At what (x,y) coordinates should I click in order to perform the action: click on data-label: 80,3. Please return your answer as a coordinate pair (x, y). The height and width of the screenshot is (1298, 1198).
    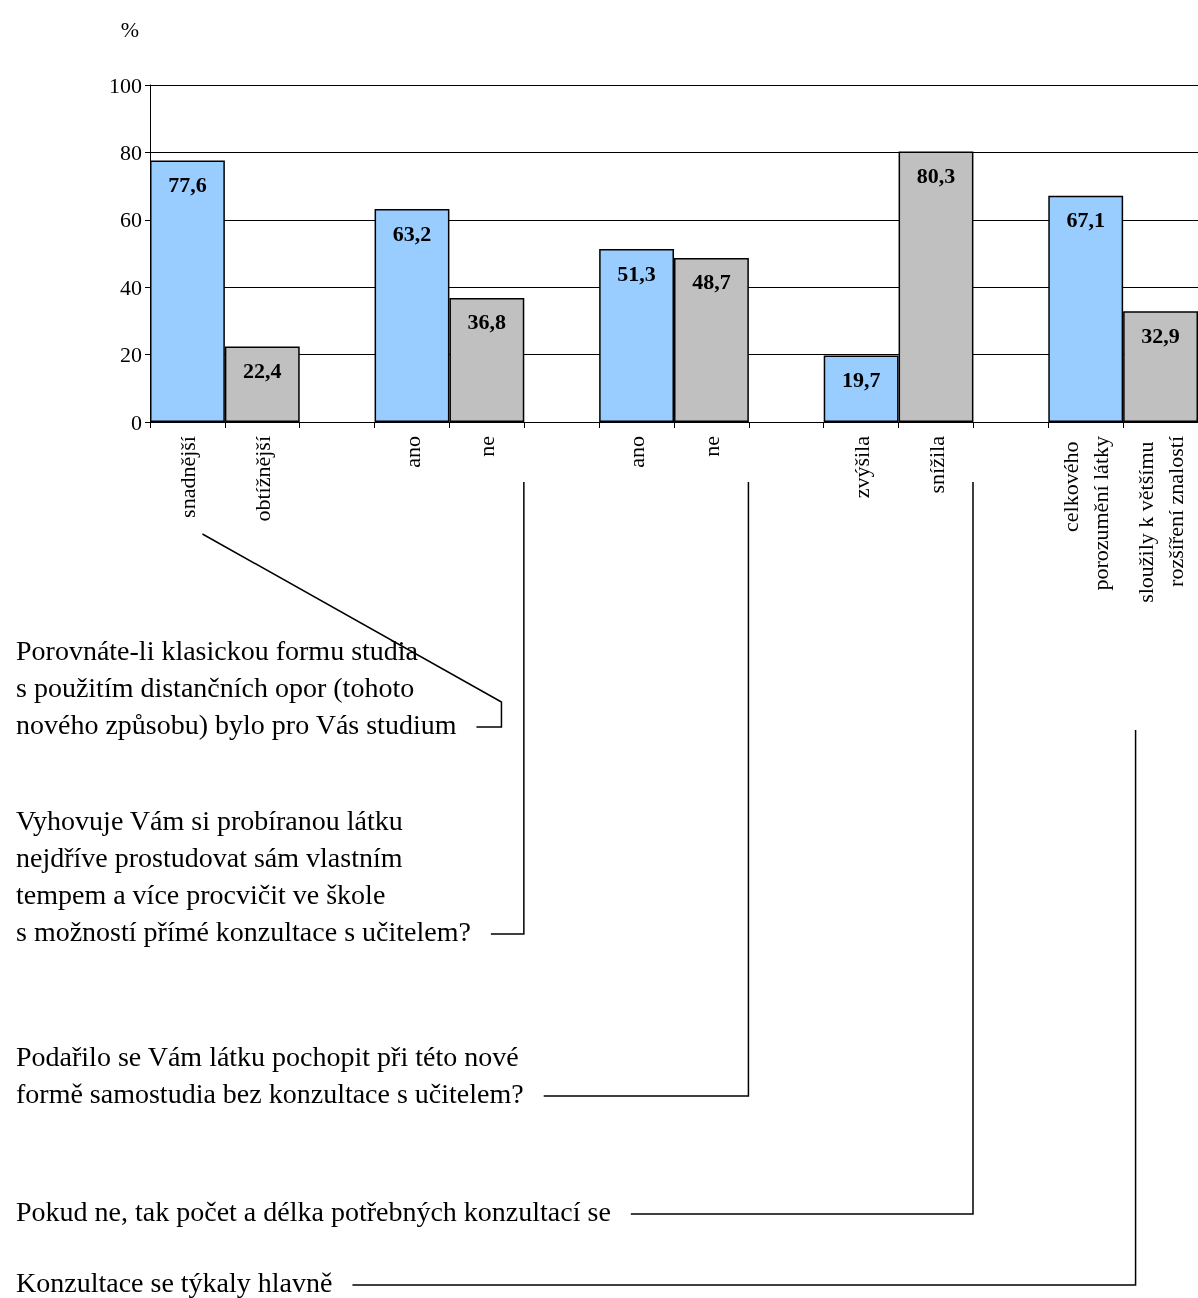
    Looking at the image, I should click on (936, 175).